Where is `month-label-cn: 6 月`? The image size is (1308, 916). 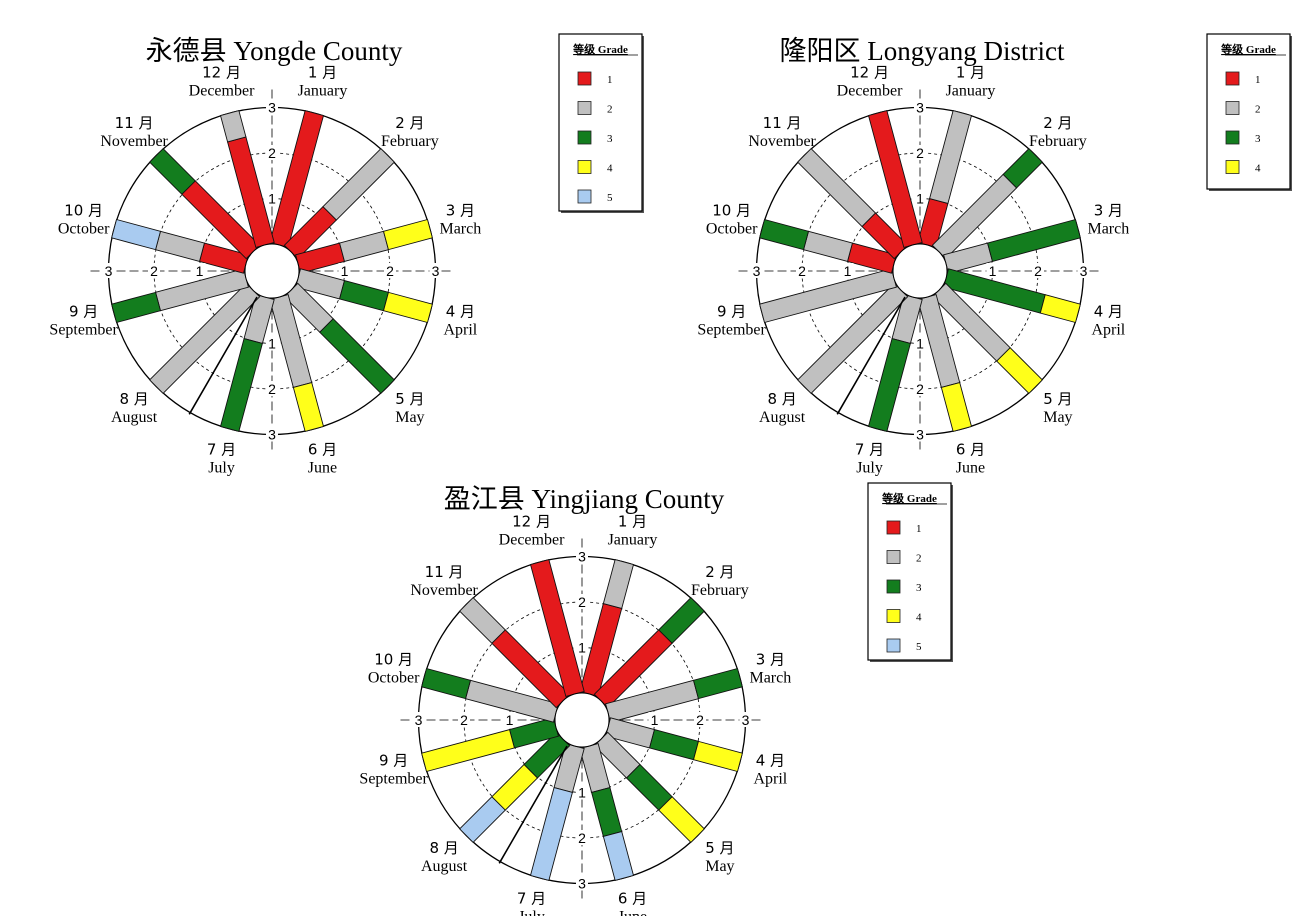
month-label-cn: 6 月 is located at coordinates (322, 449).